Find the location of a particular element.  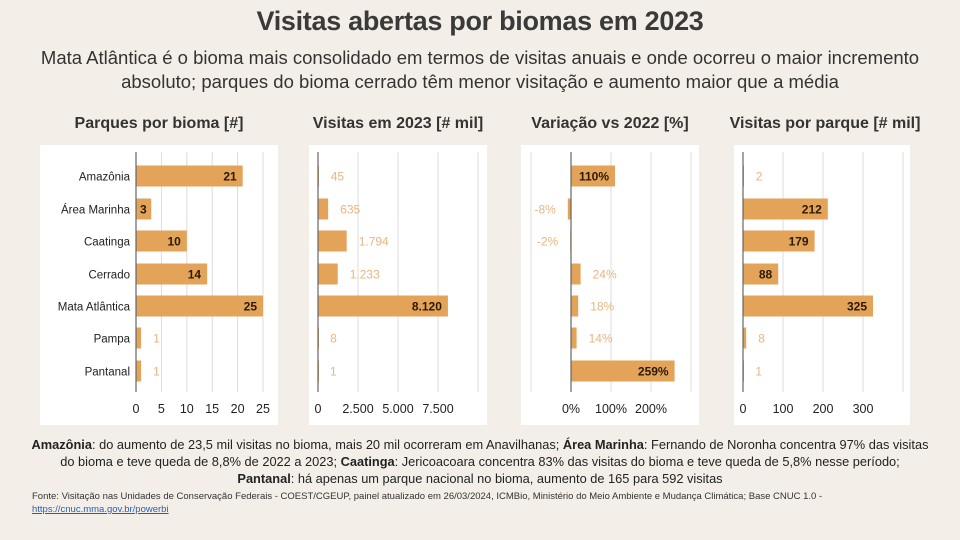

note-area-marinha-label: Área Marinha is located at coordinates (603, 444).